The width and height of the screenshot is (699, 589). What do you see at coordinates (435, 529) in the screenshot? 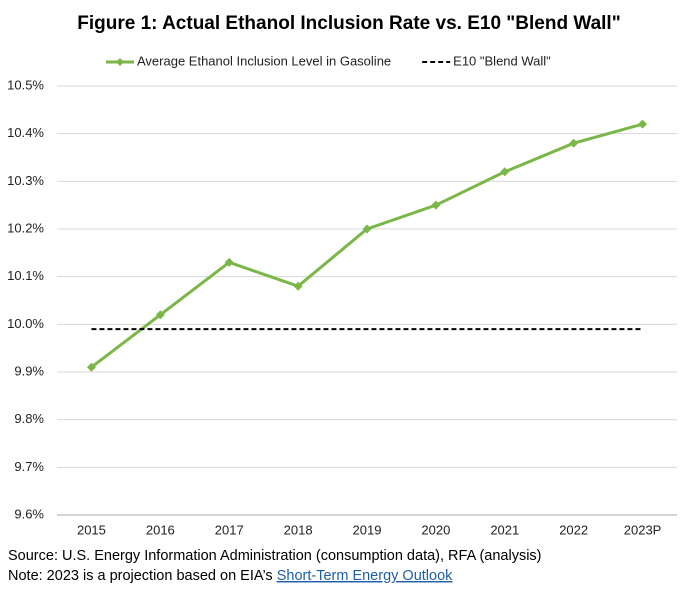
I see `x-tick-label: 2020` at bounding box center [435, 529].